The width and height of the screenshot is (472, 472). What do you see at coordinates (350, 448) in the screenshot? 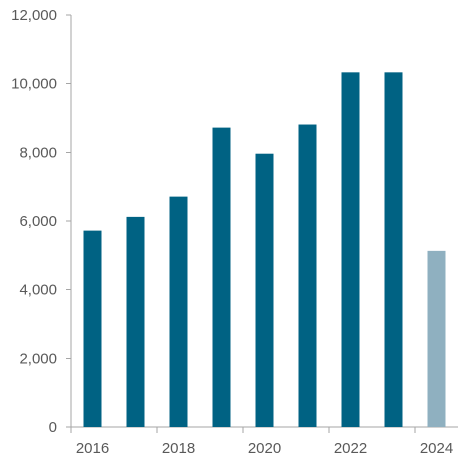
I see `x-tick-label: 2022` at bounding box center [350, 448].